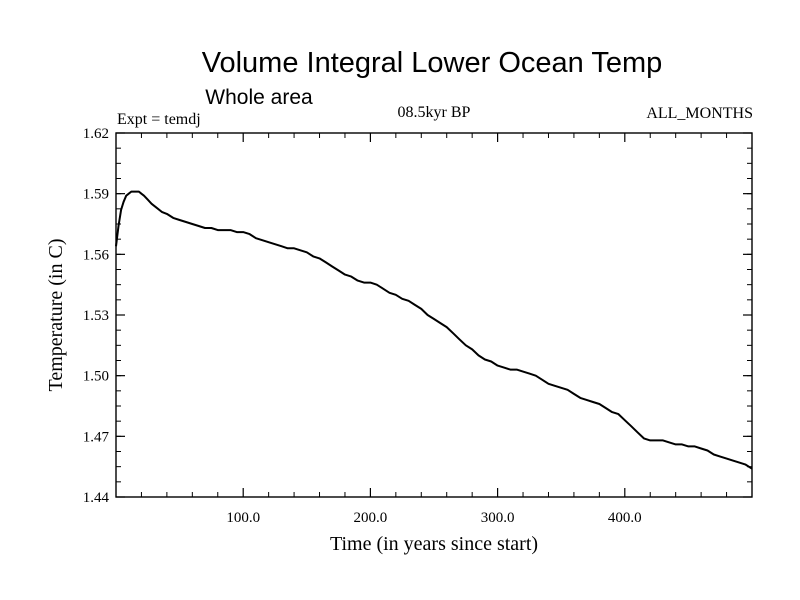  I want to click on x-tick-label: 300.0, so click(498, 518).